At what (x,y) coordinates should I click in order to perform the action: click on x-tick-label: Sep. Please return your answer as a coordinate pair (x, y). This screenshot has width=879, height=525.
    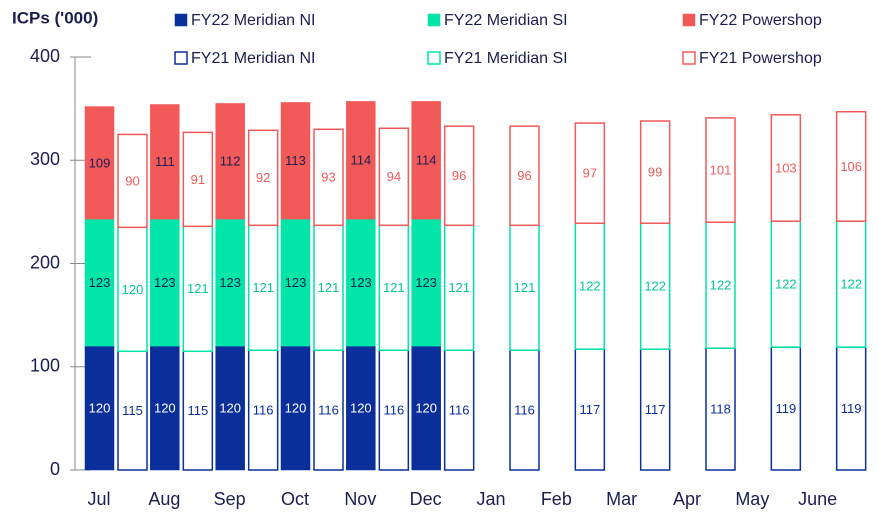
    Looking at the image, I should click on (230, 499).